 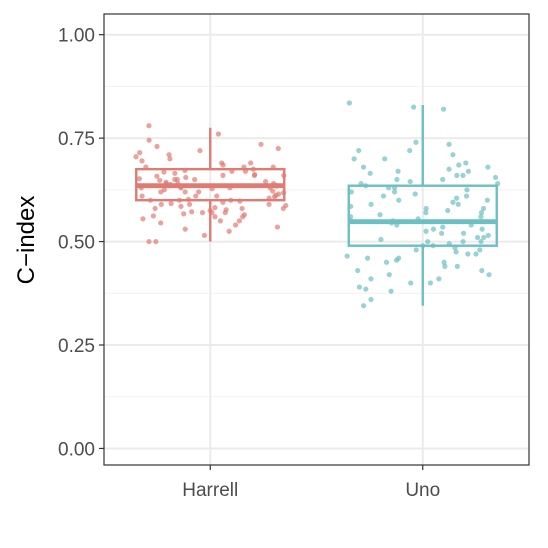 What do you see at coordinates (26, 240) in the screenshot?
I see `y-axis-title: C−index` at bounding box center [26, 240].